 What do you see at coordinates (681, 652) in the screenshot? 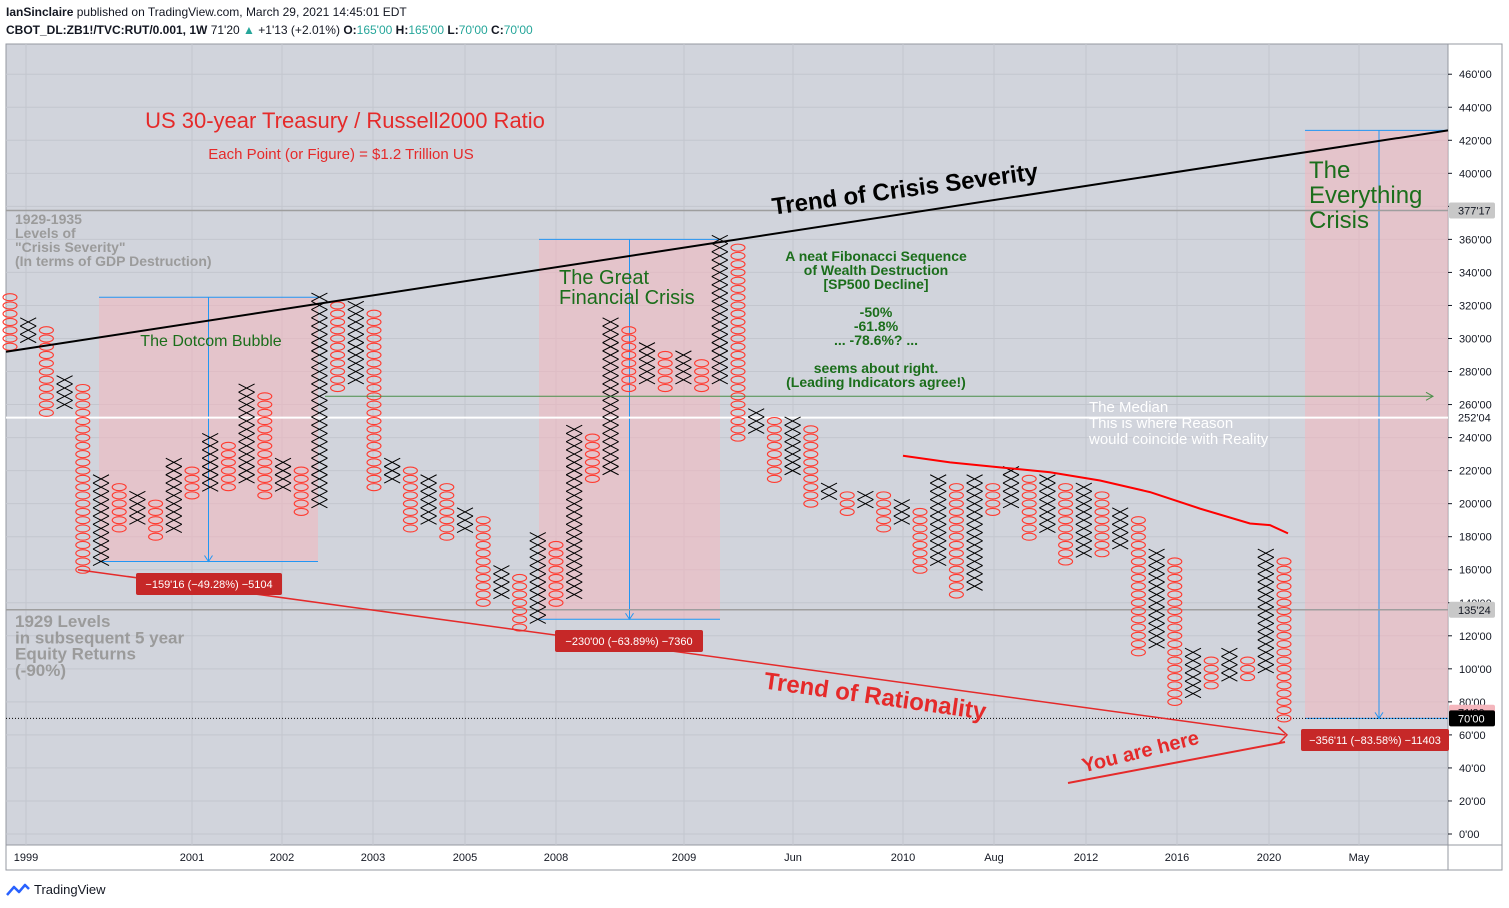
I see `rationality-trend-line` at bounding box center [681, 652].